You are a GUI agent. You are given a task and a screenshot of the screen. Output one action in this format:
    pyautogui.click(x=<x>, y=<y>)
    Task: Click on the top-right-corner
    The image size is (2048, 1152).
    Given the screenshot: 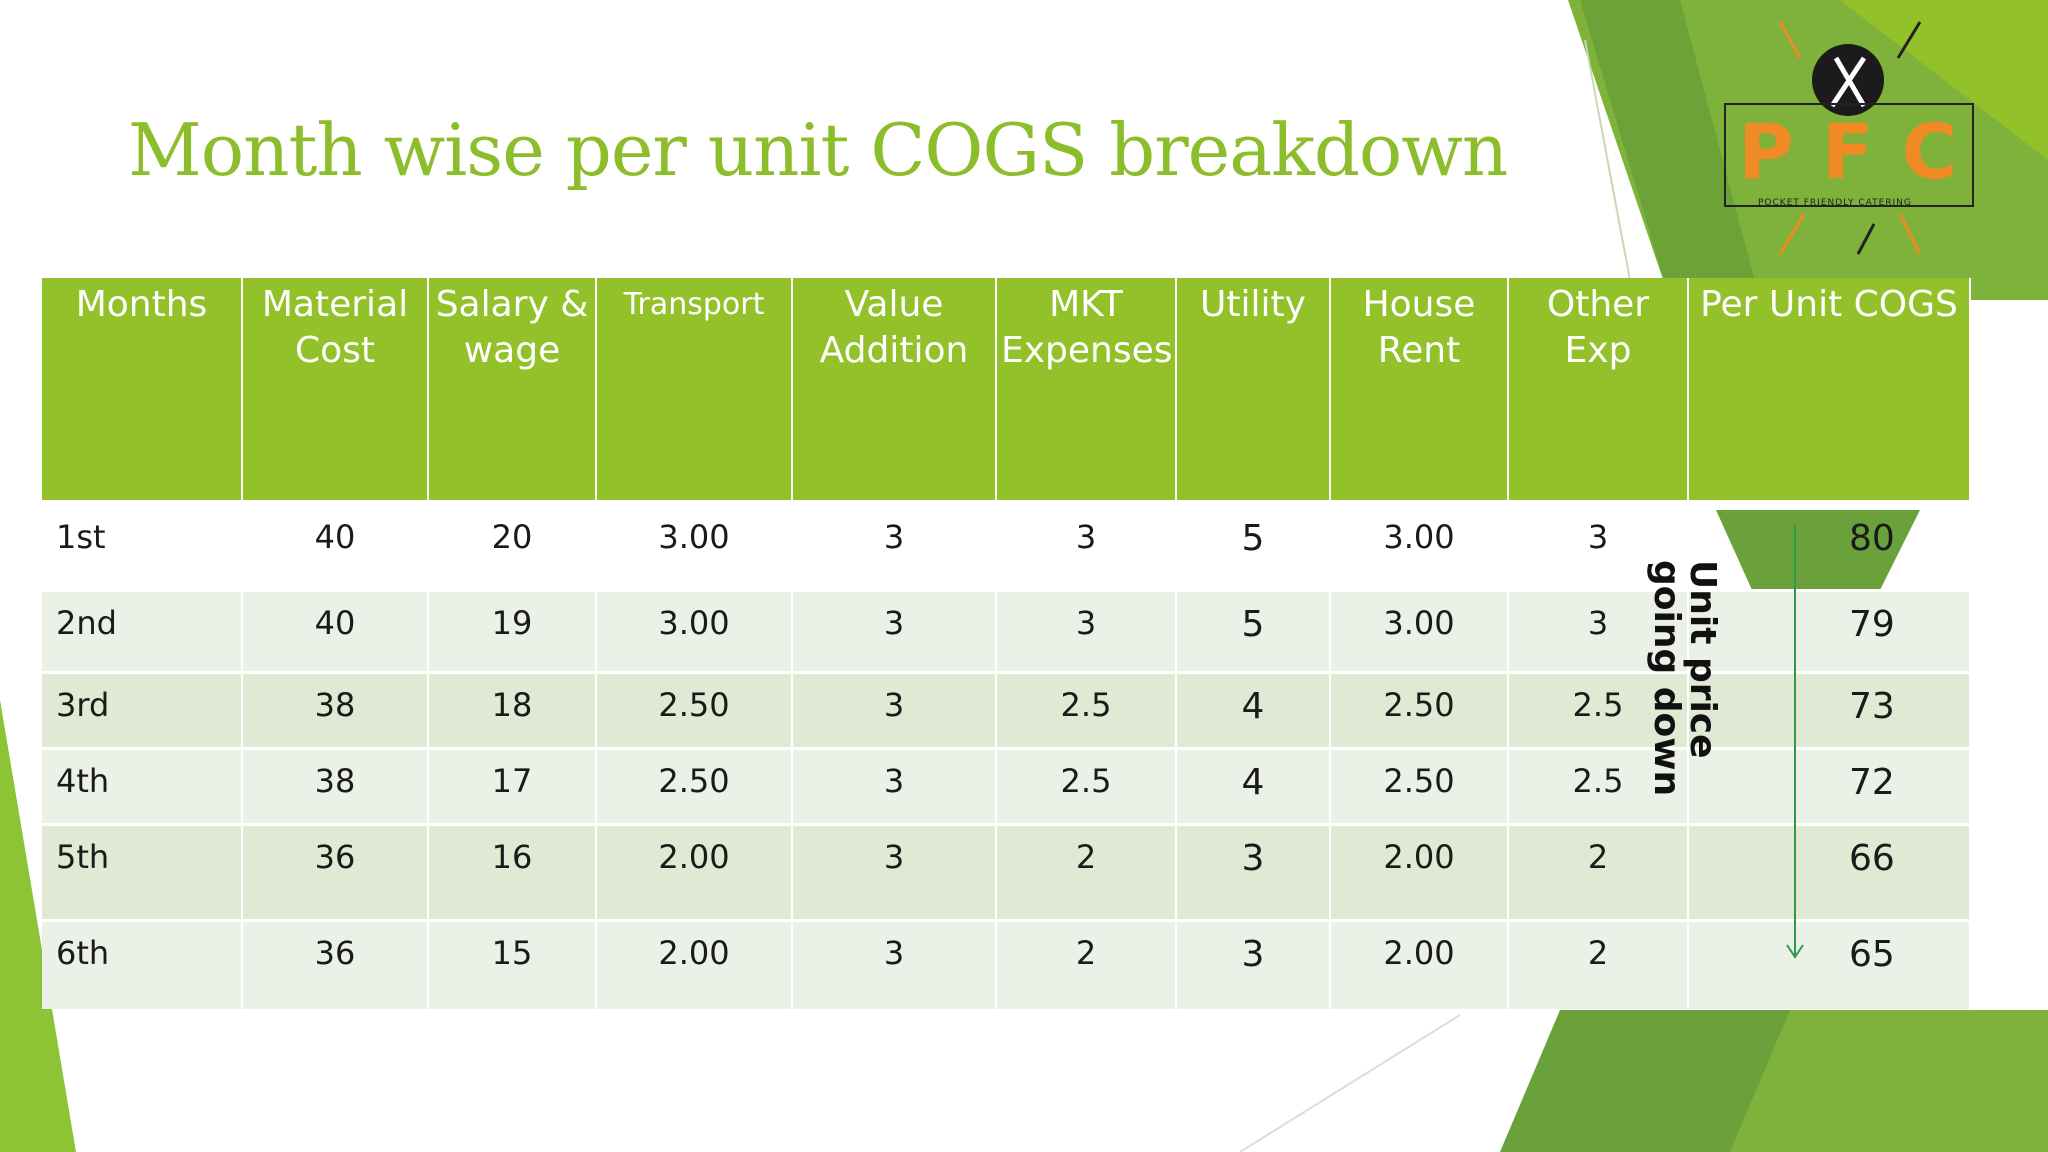 What is the action you would take?
    pyautogui.click(x=1944, y=80)
    